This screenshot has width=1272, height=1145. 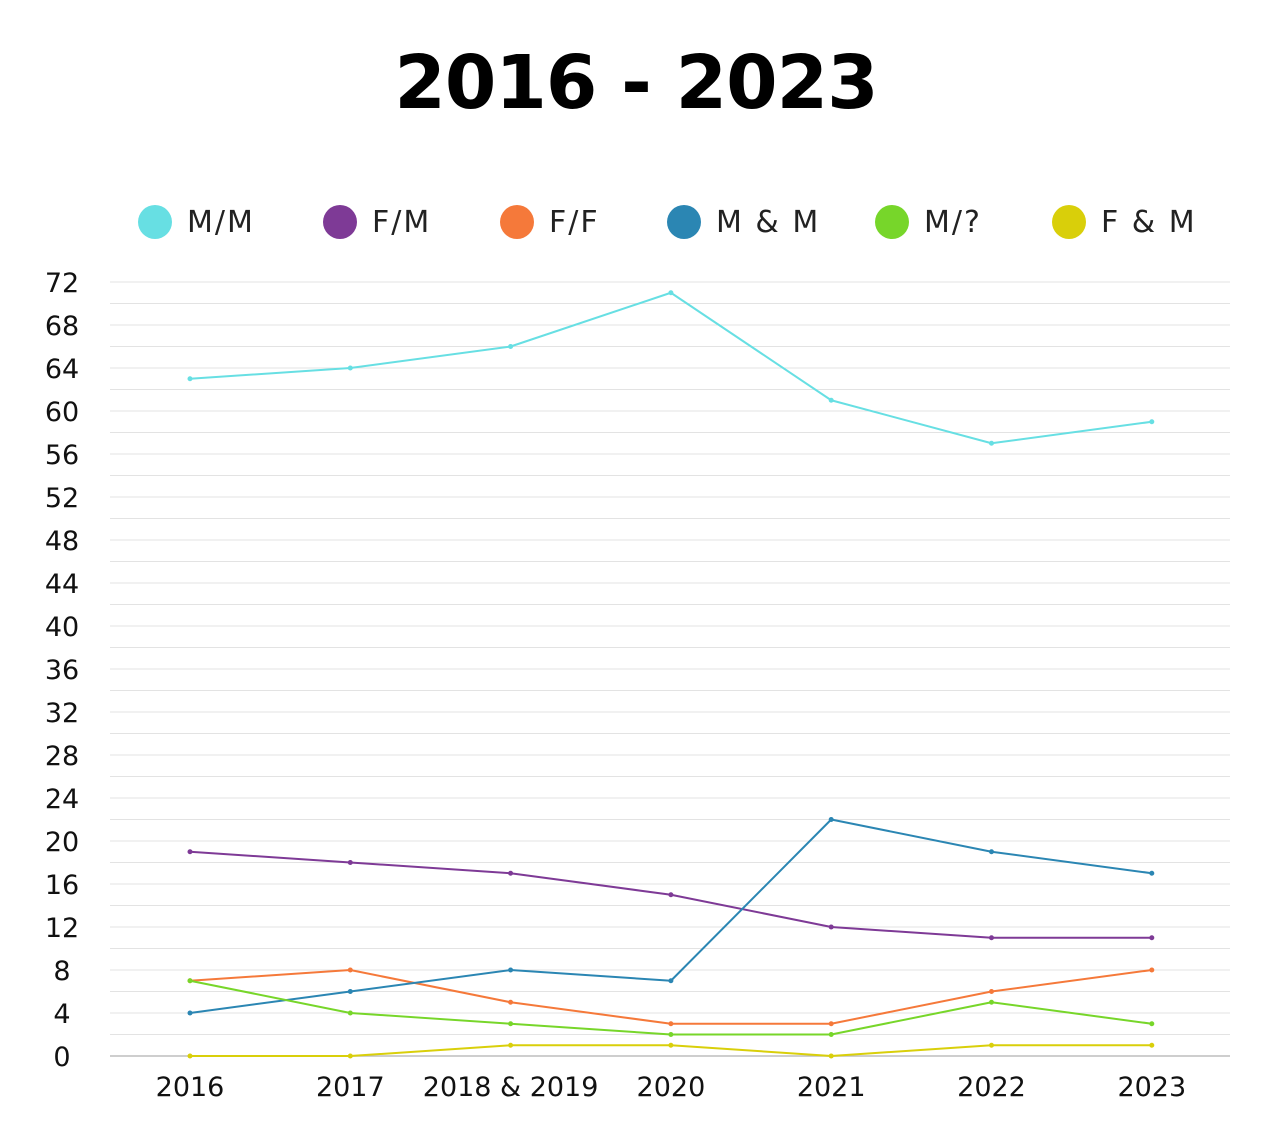 I want to click on legend-swatch-m-unknown, so click(x=892, y=222).